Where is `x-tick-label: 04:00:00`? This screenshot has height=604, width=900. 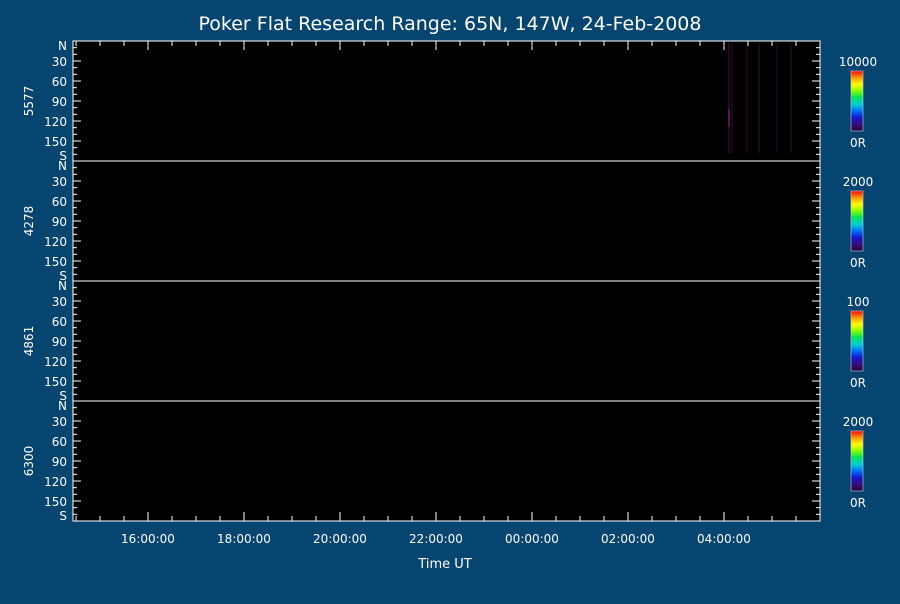 x-tick-label: 04:00:00 is located at coordinates (724, 539).